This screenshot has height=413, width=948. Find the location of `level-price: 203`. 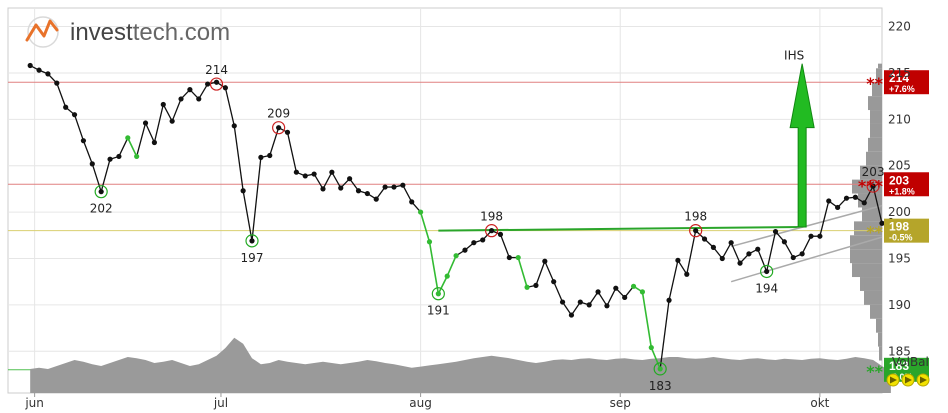

level-price: 203 is located at coordinates (899, 180).